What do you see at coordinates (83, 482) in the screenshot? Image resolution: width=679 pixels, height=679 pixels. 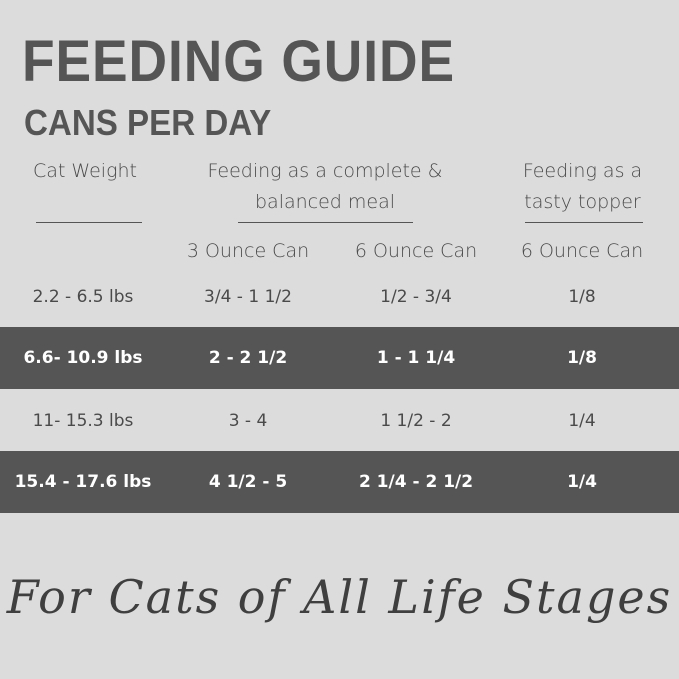 I see `table-cell: 15.4 - 17.6 lbs` at bounding box center [83, 482].